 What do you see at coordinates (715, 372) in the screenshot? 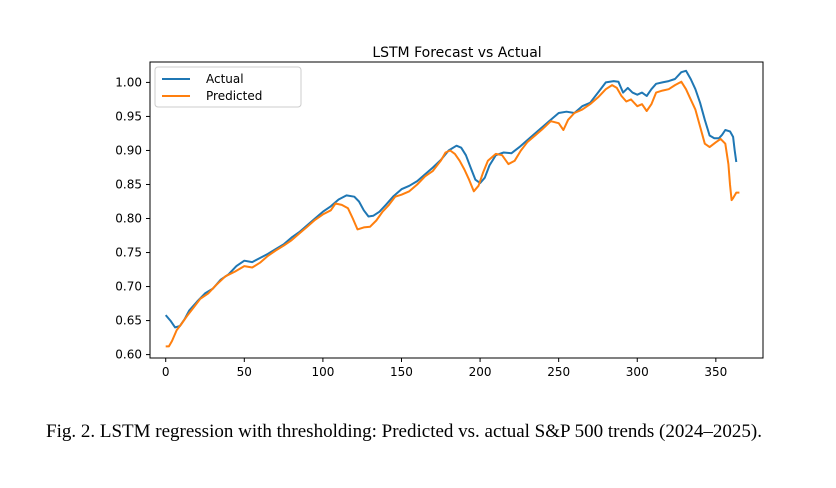
I see `x-tick-label: 350` at bounding box center [715, 372].